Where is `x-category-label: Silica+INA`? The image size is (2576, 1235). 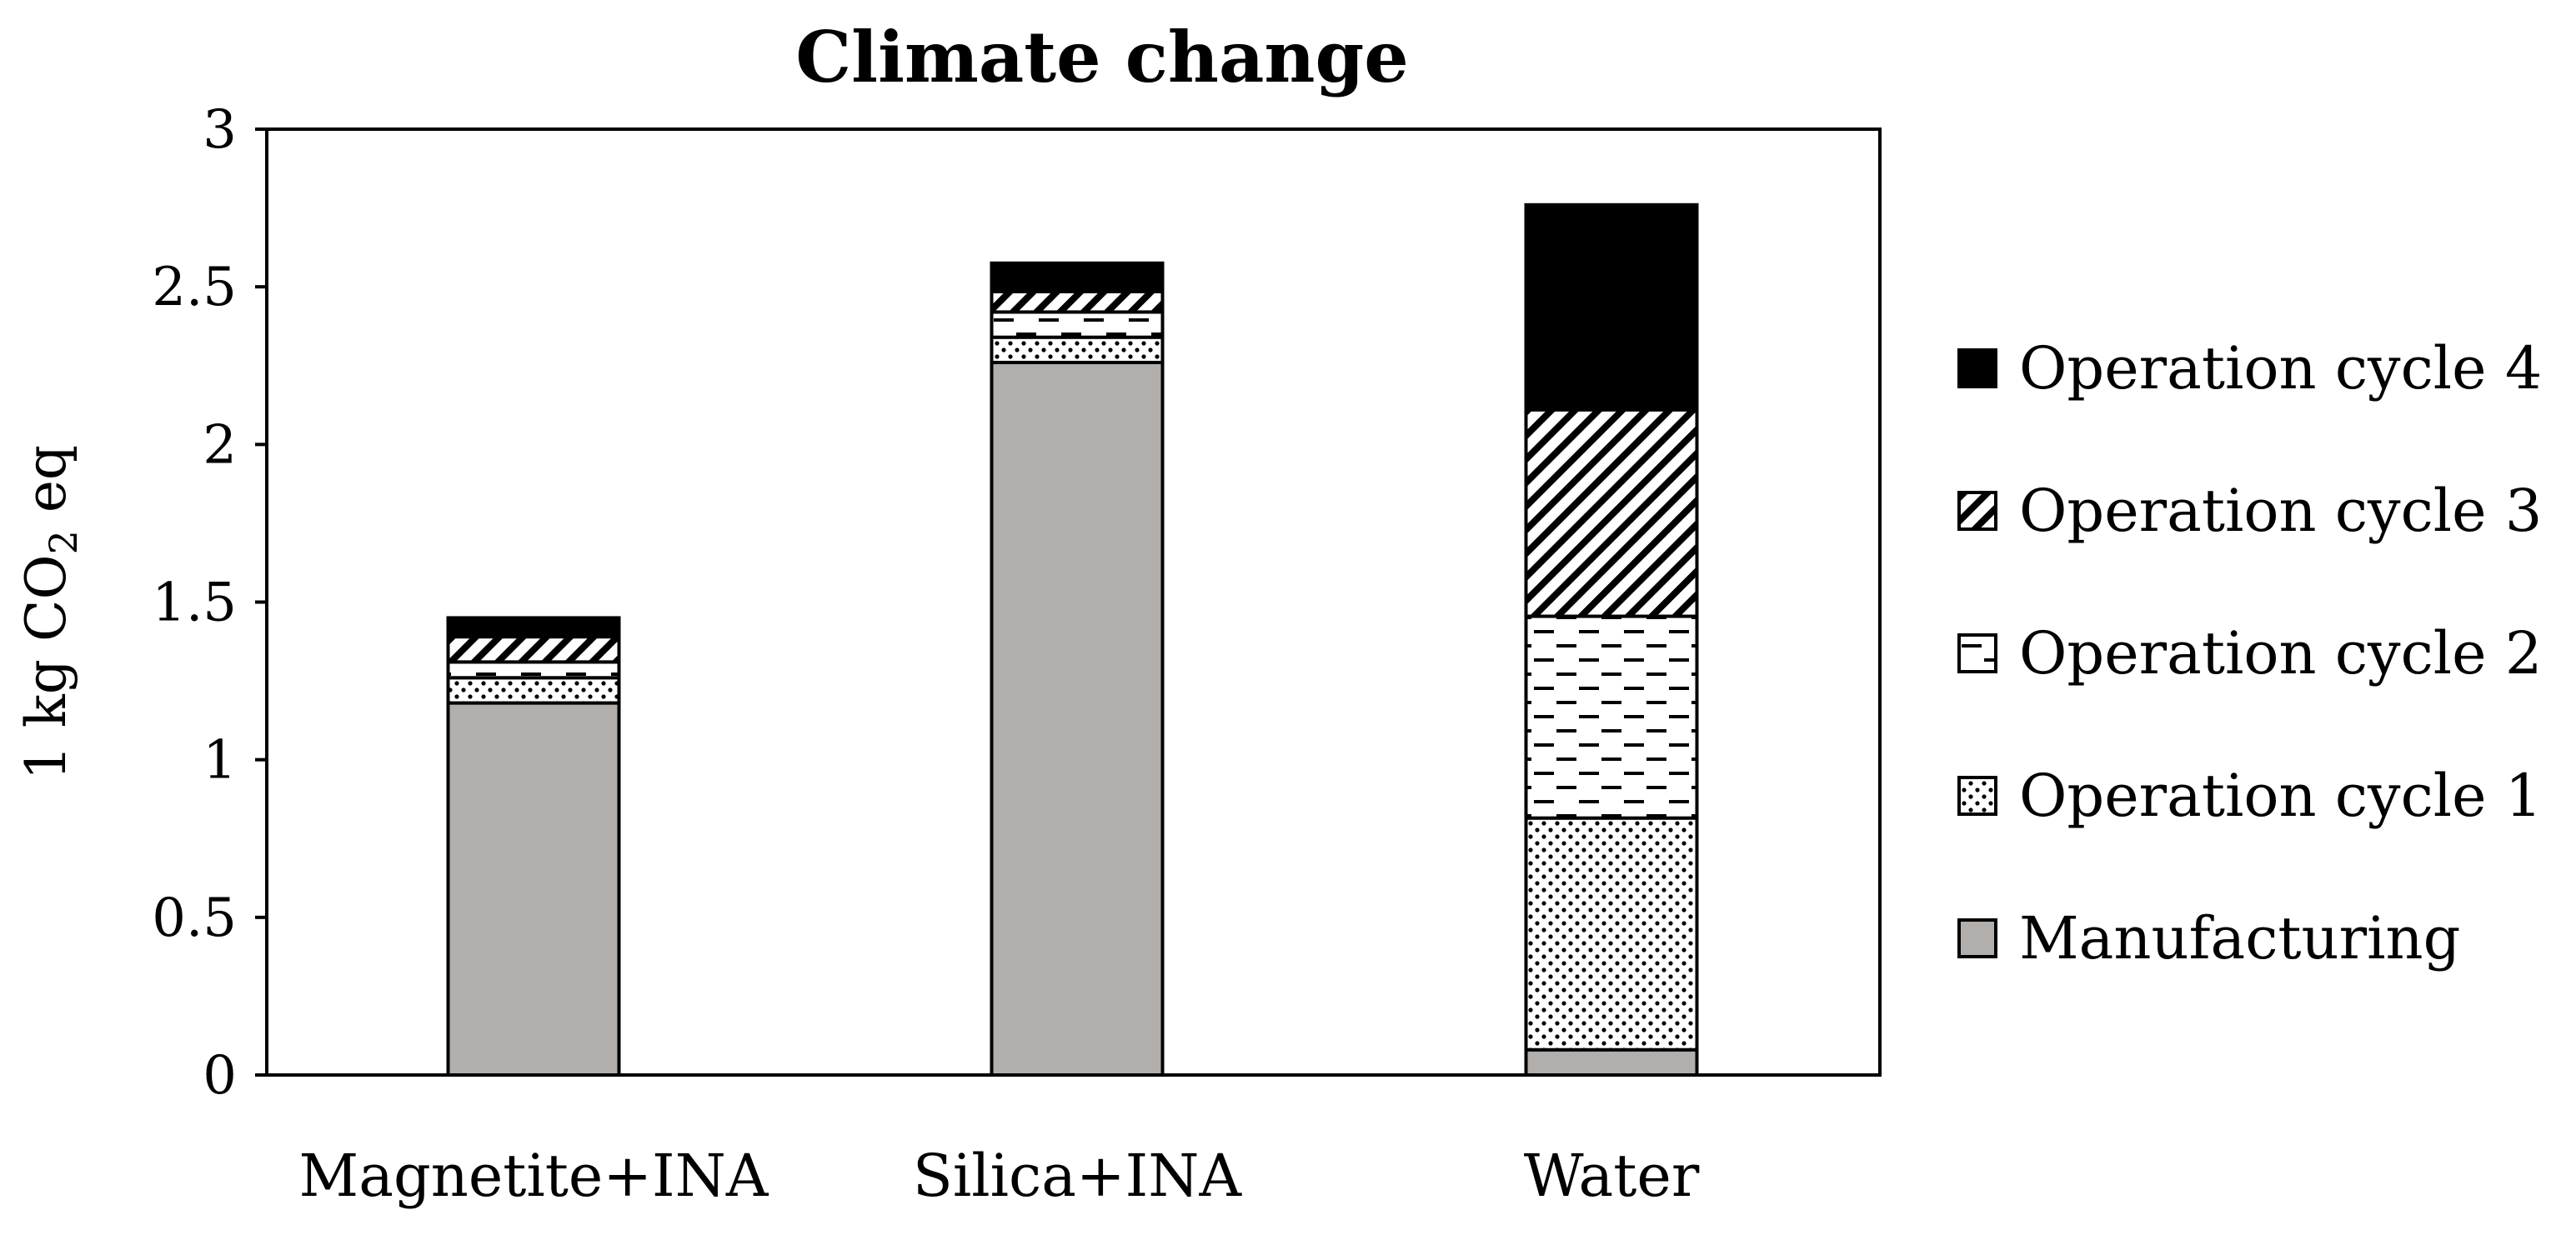
x-category-label: Silica+INA is located at coordinates (1078, 1176).